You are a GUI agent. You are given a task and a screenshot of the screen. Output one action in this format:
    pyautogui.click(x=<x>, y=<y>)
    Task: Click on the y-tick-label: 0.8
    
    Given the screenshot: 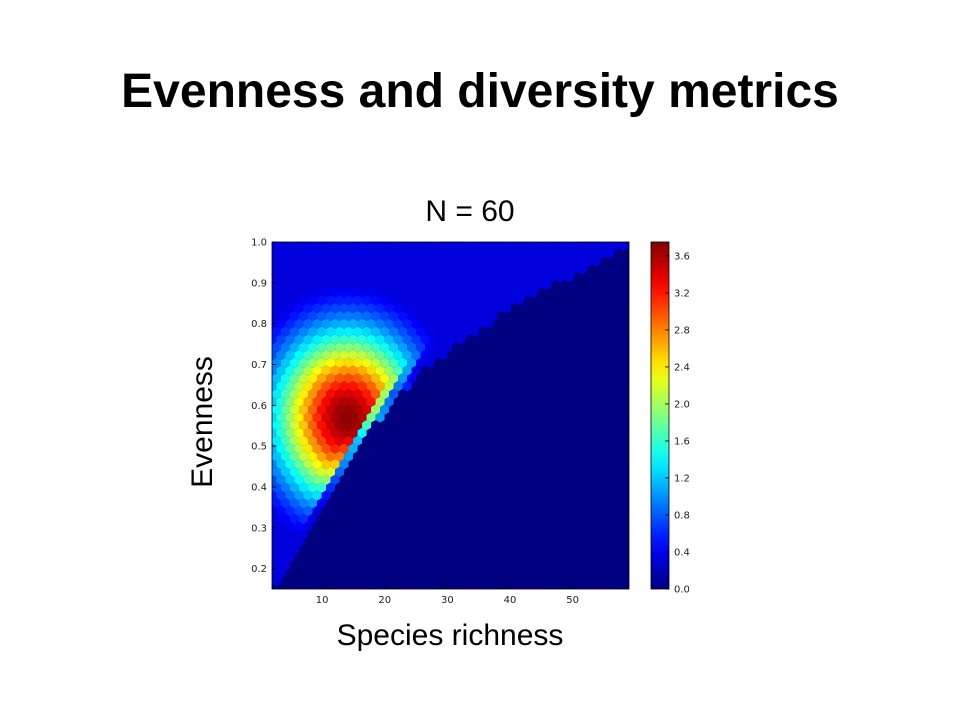 What is the action you would take?
    pyautogui.click(x=259, y=324)
    